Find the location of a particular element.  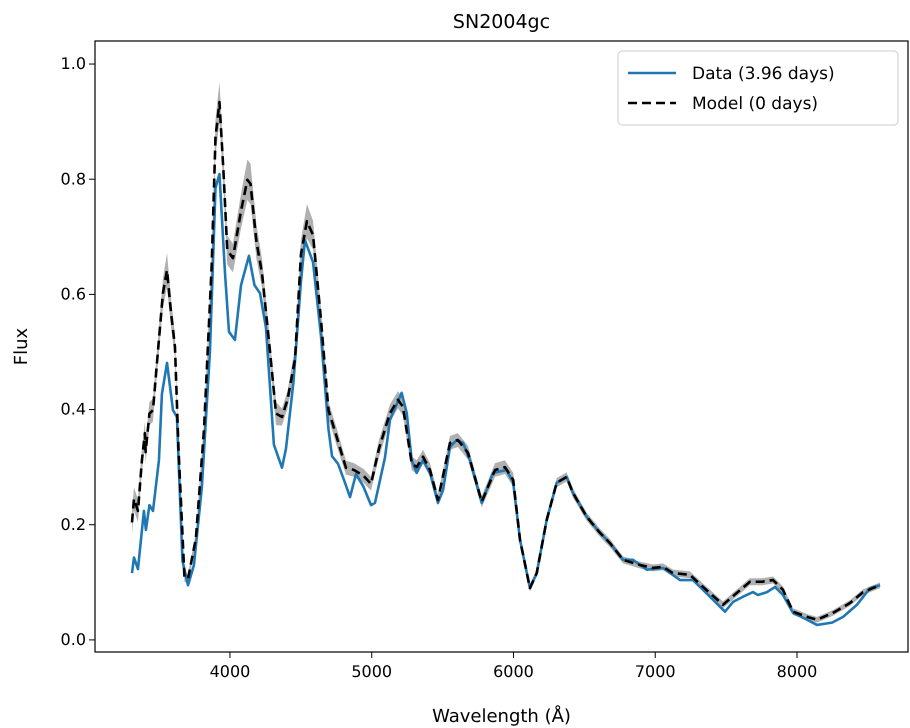

y-tick-label: 0.6 is located at coordinates (73, 294).